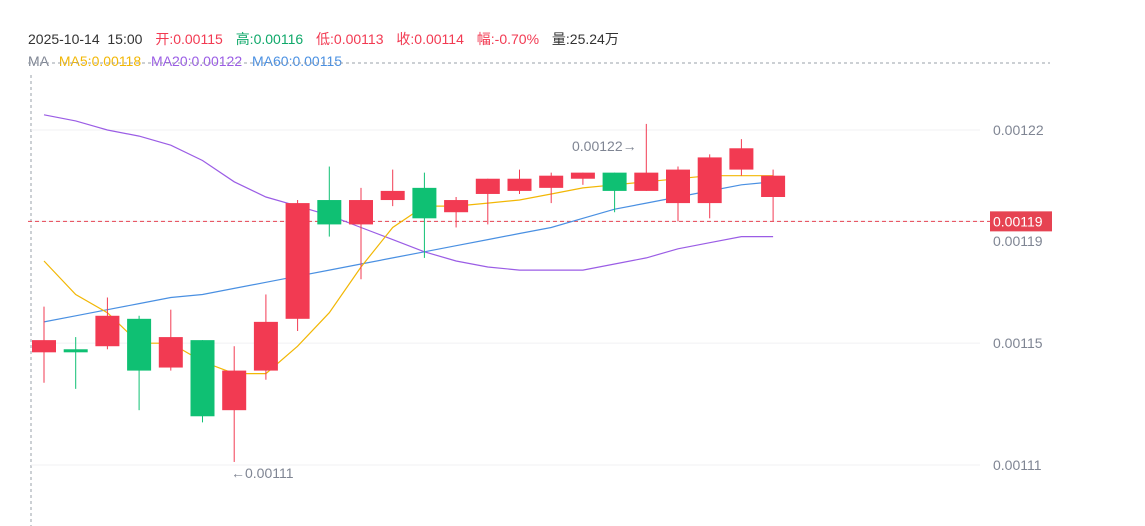 The height and width of the screenshot is (526, 1145). Describe the element at coordinates (1018, 130) in the screenshot. I see `y-tick-label: 0.00122` at that location.